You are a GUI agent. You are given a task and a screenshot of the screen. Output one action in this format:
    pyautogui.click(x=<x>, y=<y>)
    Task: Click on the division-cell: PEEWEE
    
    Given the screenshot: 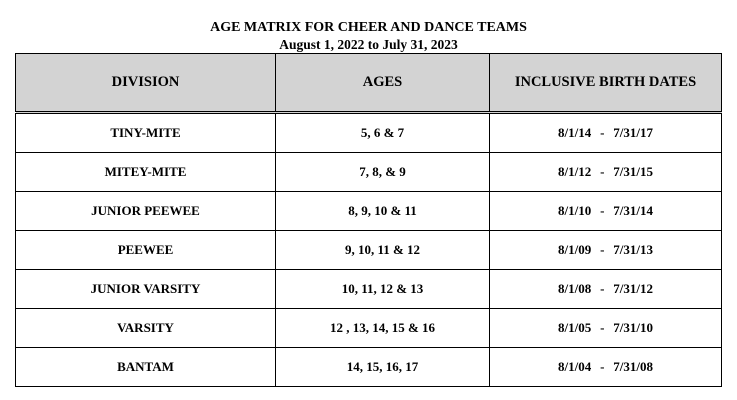 What is the action you would take?
    pyautogui.click(x=145, y=250)
    